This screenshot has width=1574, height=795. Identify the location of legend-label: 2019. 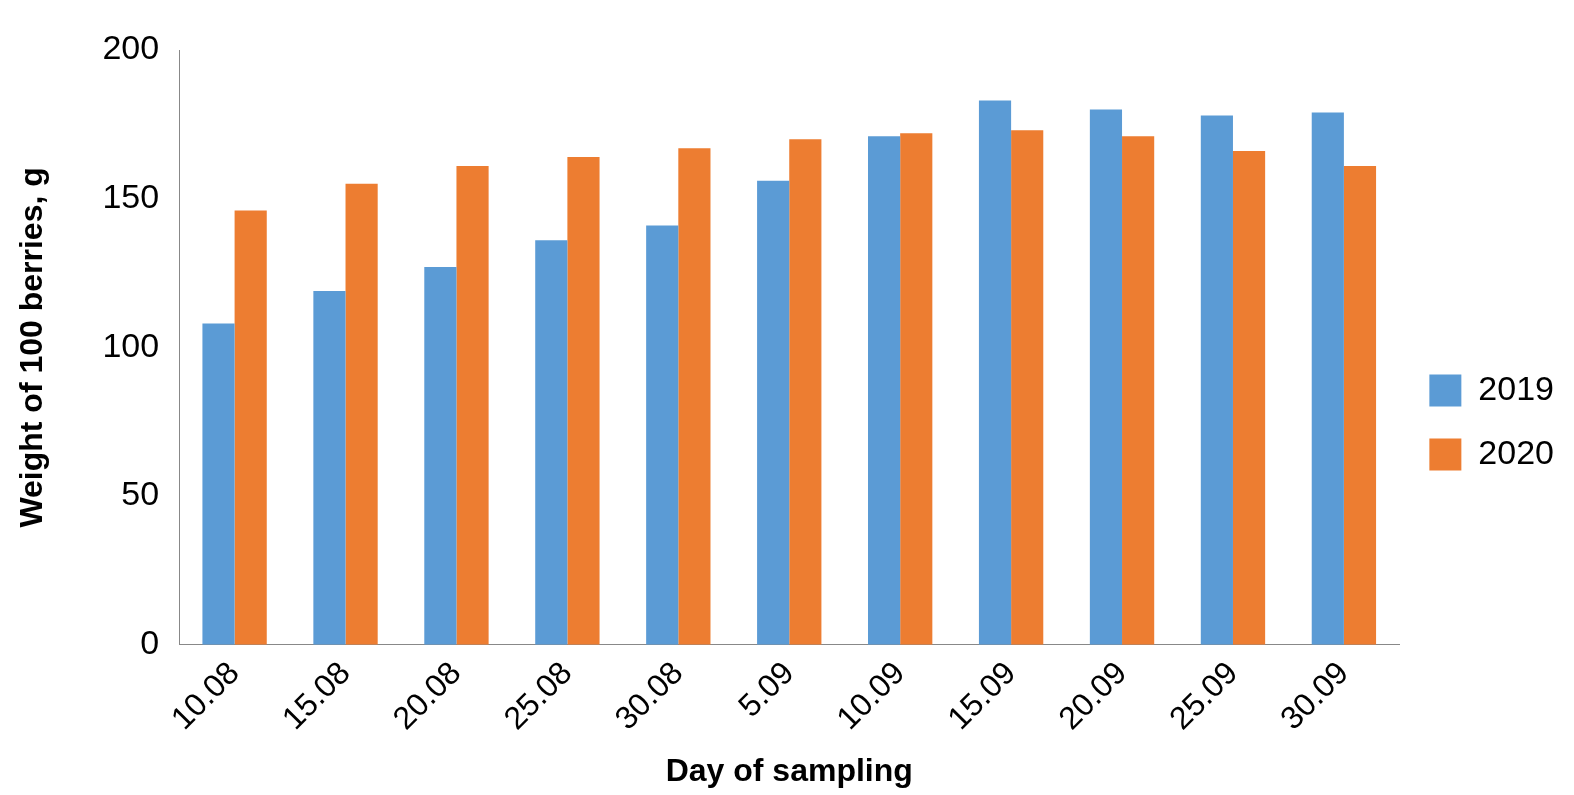
(1516, 387).